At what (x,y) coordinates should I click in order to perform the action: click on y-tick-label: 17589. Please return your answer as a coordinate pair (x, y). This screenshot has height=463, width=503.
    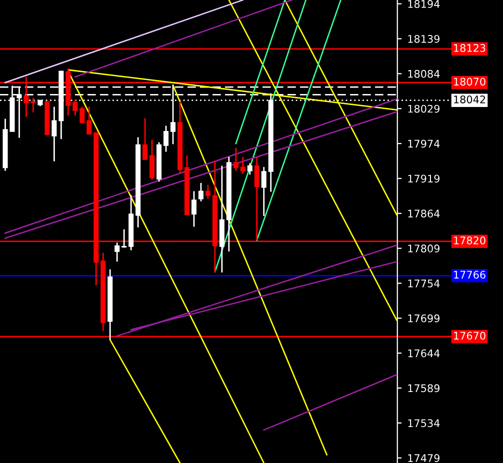
    Looking at the image, I should click on (424, 388).